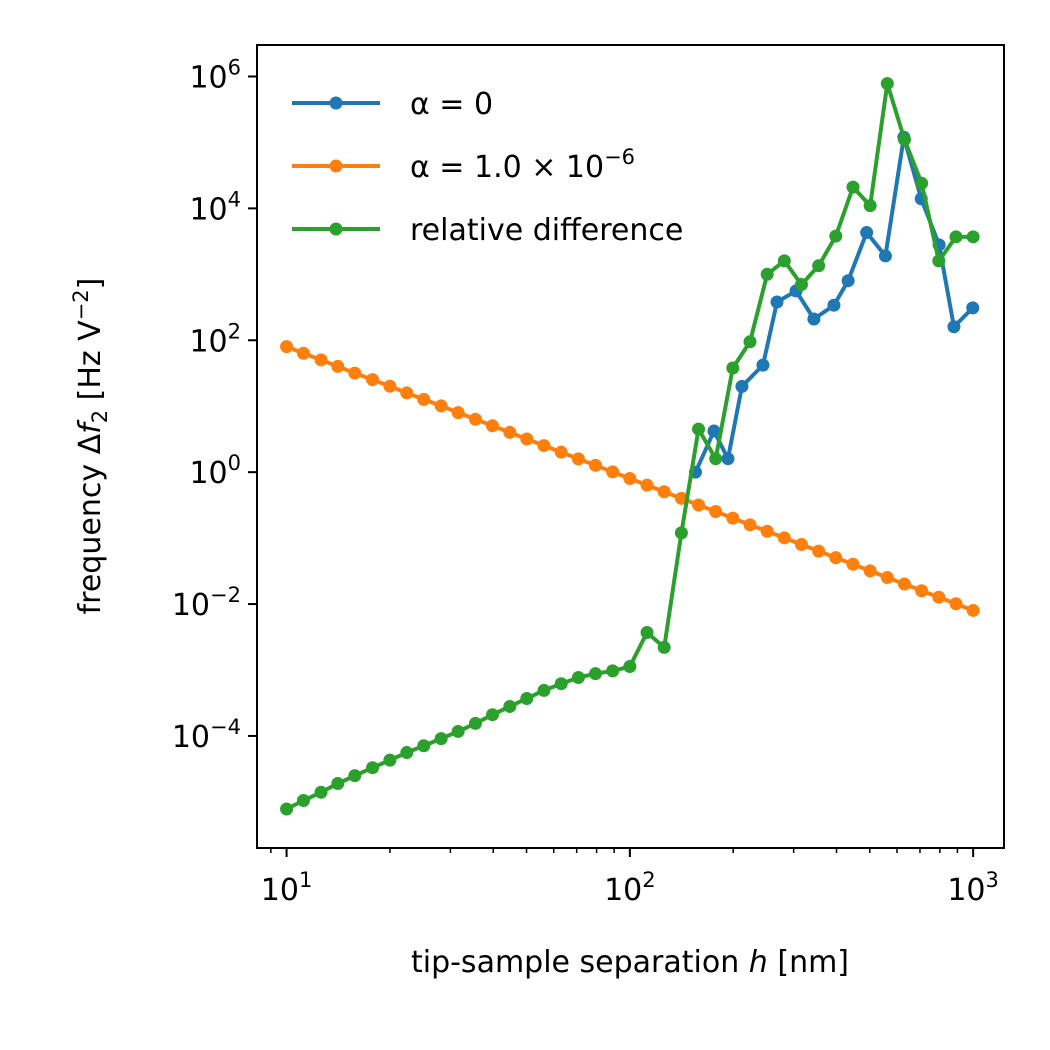 The height and width of the screenshot is (1050, 1050). What do you see at coordinates (973, 888) in the screenshot?
I see `x-tick-label-2: 10³` at bounding box center [973, 888].